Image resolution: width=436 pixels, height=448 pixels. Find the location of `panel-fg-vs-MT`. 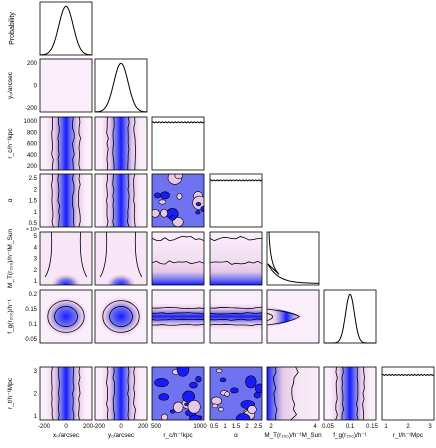

panel-fg-vs-MT is located at coordinates (293, 316).